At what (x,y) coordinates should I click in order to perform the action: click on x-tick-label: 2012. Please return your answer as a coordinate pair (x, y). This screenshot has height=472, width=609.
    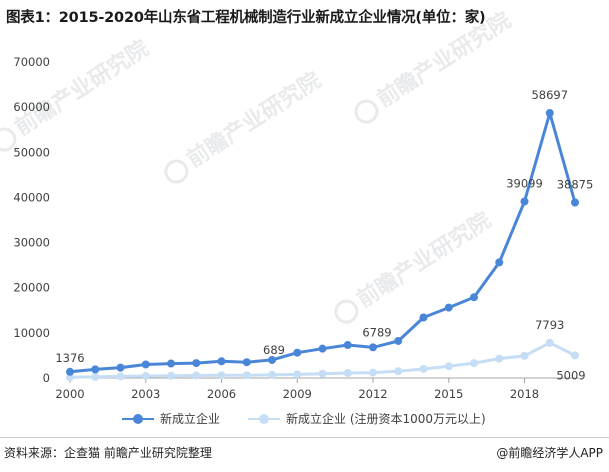
    Looking at the image, I should click on (372, 394).